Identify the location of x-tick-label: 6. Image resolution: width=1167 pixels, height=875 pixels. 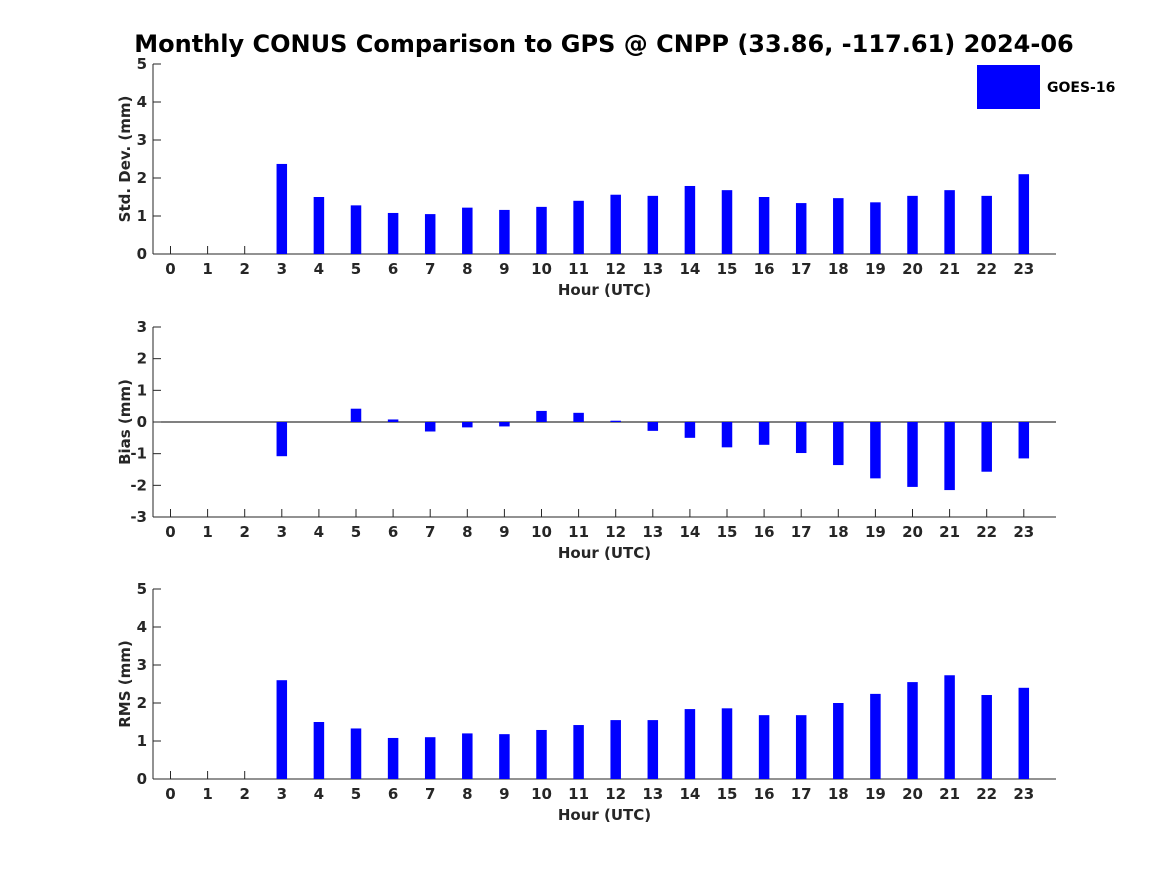
(393, 532).